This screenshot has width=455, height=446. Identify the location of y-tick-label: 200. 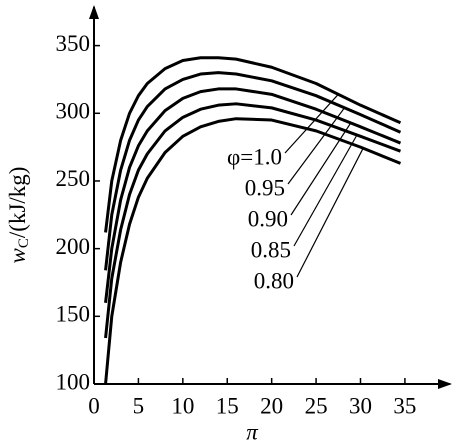
(73, 246).